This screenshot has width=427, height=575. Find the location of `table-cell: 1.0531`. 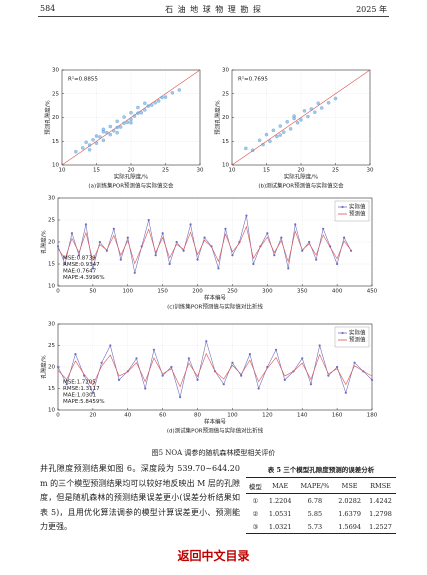

table-cell: 1.0531 is located at coordinates (280, 513).